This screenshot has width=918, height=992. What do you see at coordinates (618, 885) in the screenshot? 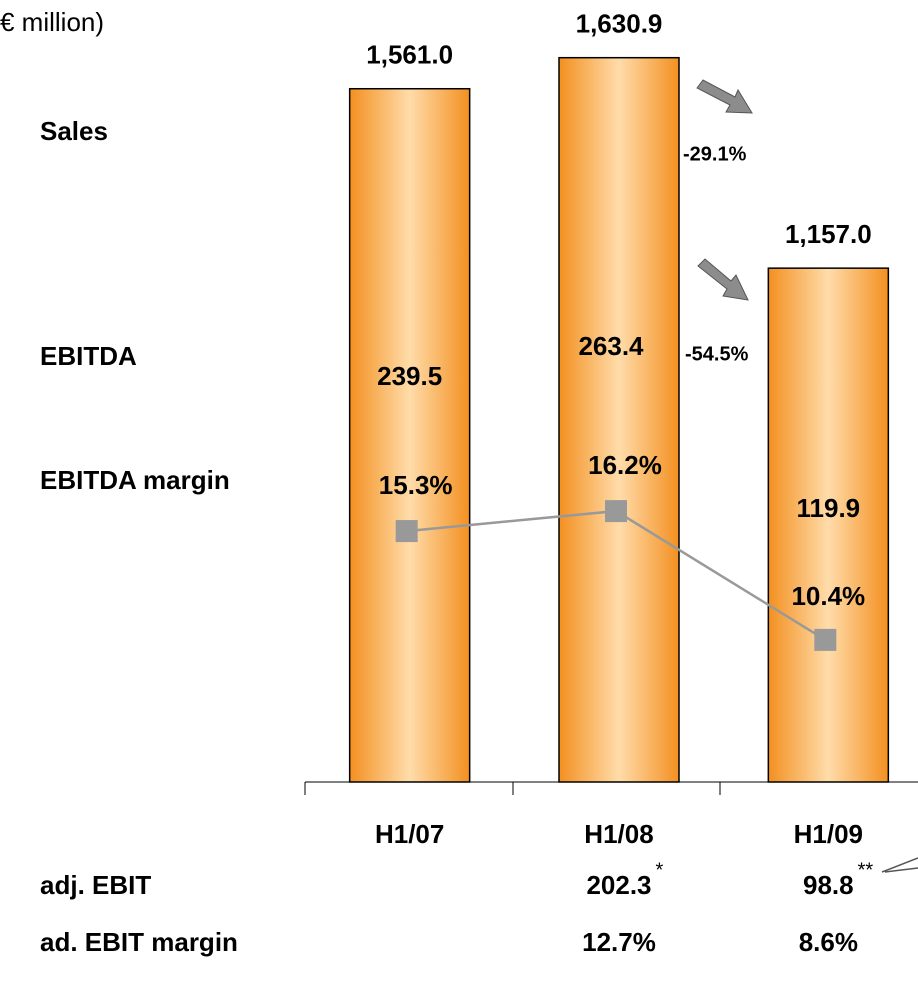
I see `table-value: 202.3` at bounding box center [618, 885].